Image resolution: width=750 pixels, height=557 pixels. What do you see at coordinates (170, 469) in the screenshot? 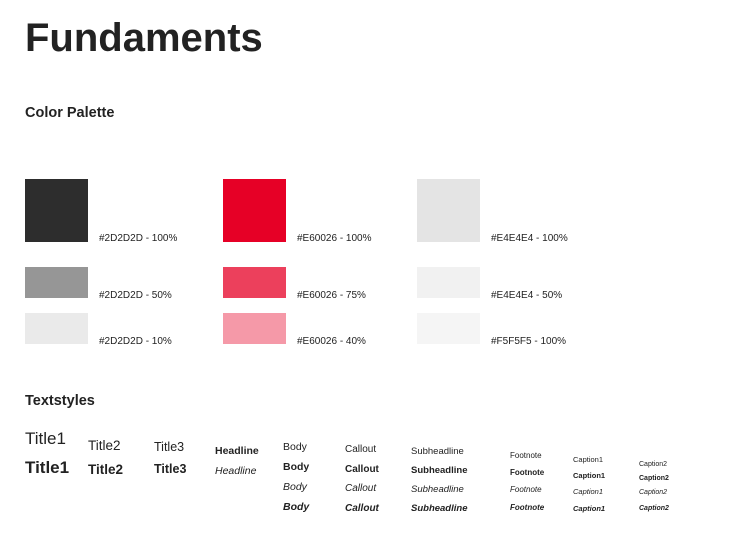
I see `title3-bold: Title3` at bounding box center [170, 469].